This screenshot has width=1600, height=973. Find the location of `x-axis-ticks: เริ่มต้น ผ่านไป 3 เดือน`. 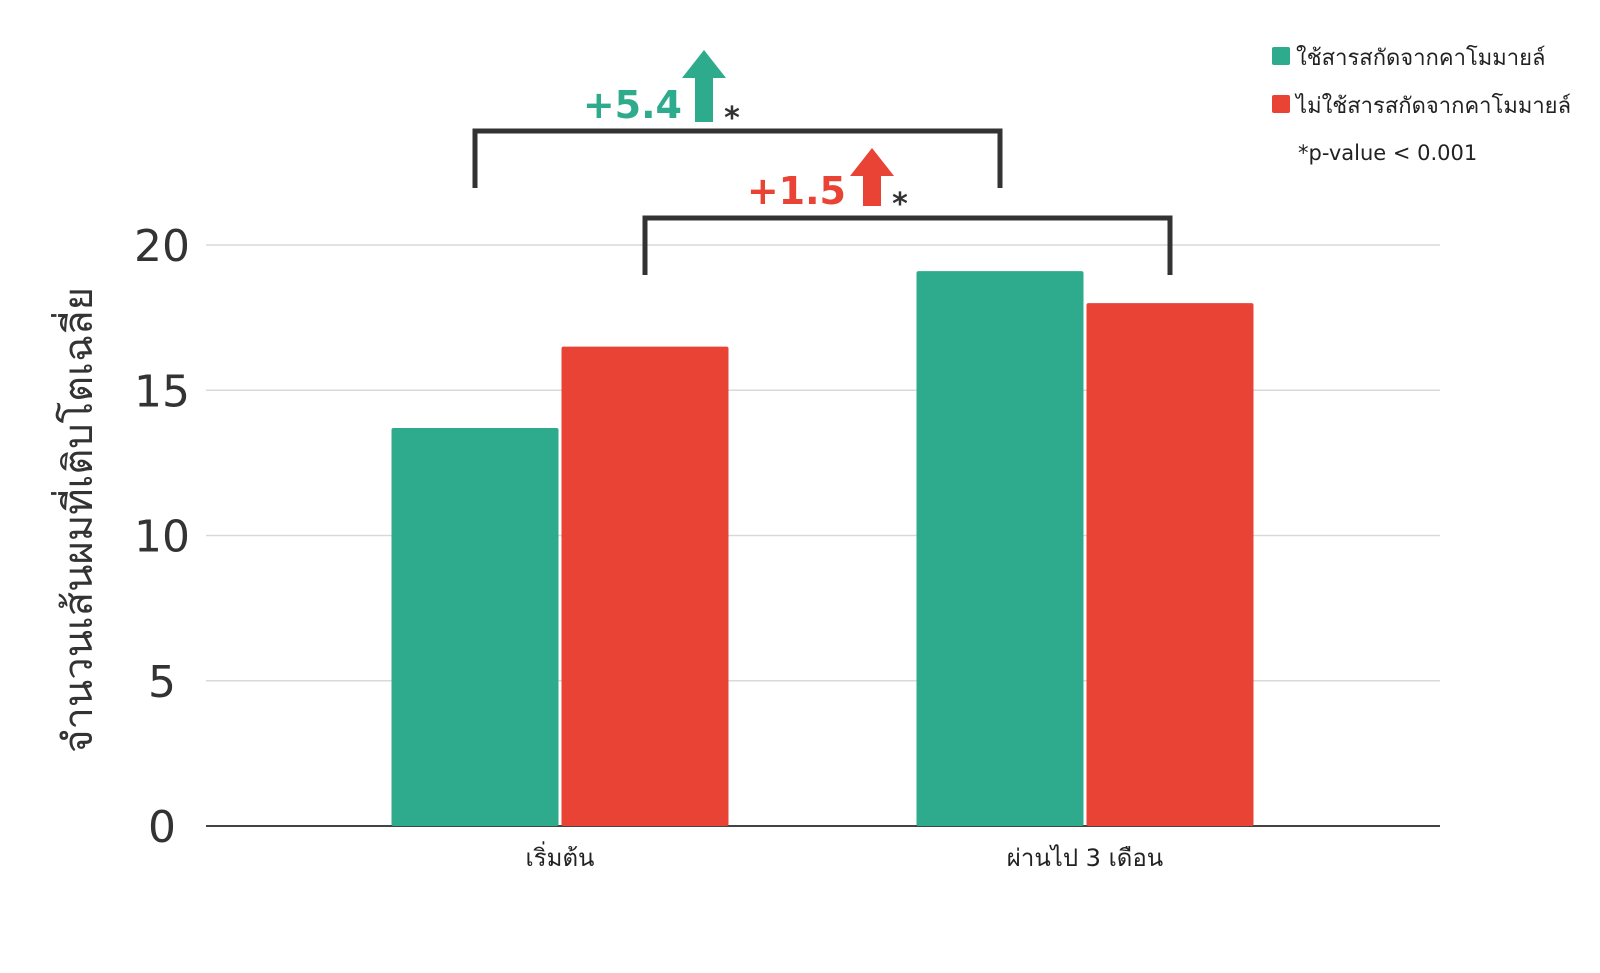

x-axis-ticks: เริ่มต้น ผ่านไป 3 เดือน is located at coordinates (845, 856).